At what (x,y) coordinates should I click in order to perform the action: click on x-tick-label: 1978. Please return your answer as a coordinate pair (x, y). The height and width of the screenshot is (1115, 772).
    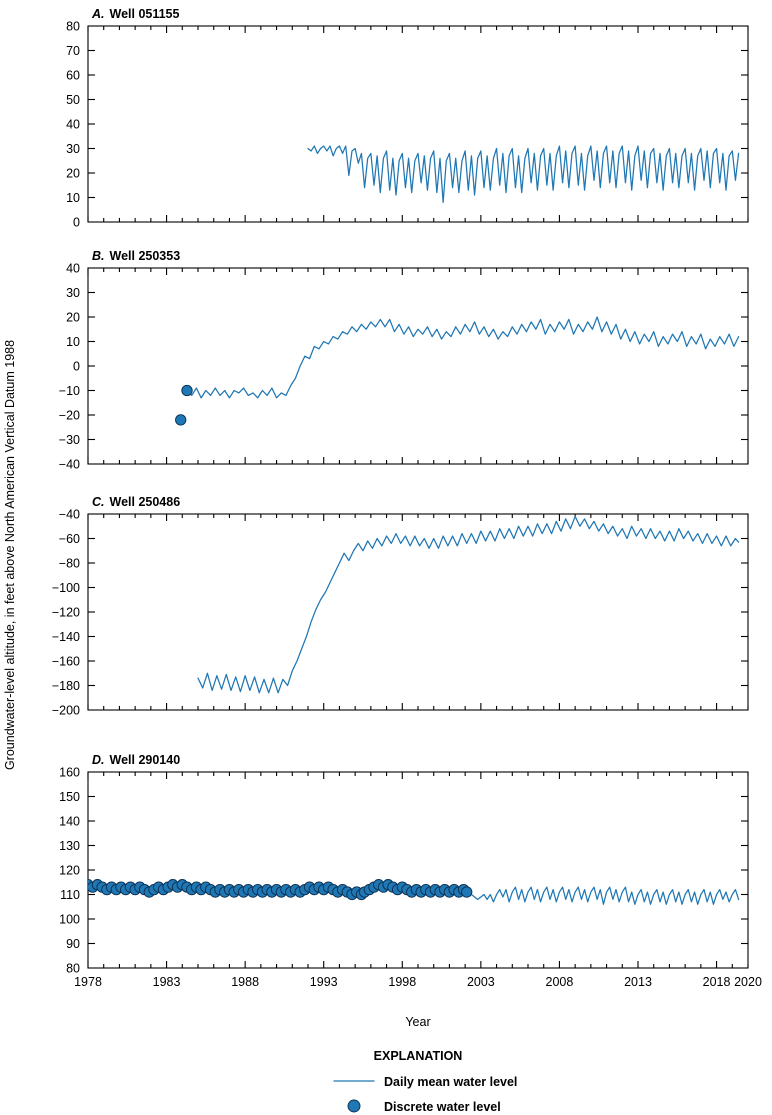
    Looking at the image, I should click on (88, 982).